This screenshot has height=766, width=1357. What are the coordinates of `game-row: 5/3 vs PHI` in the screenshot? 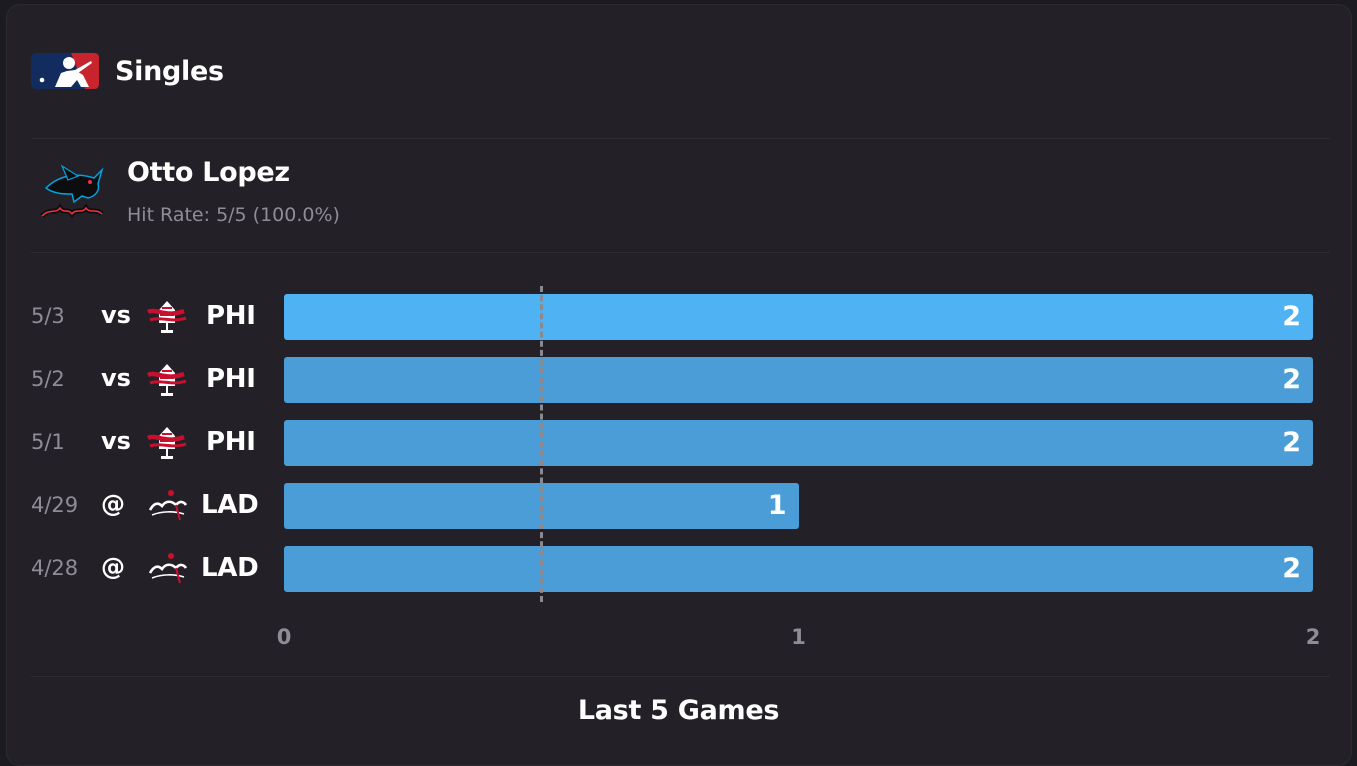 It's located at (145, 317).